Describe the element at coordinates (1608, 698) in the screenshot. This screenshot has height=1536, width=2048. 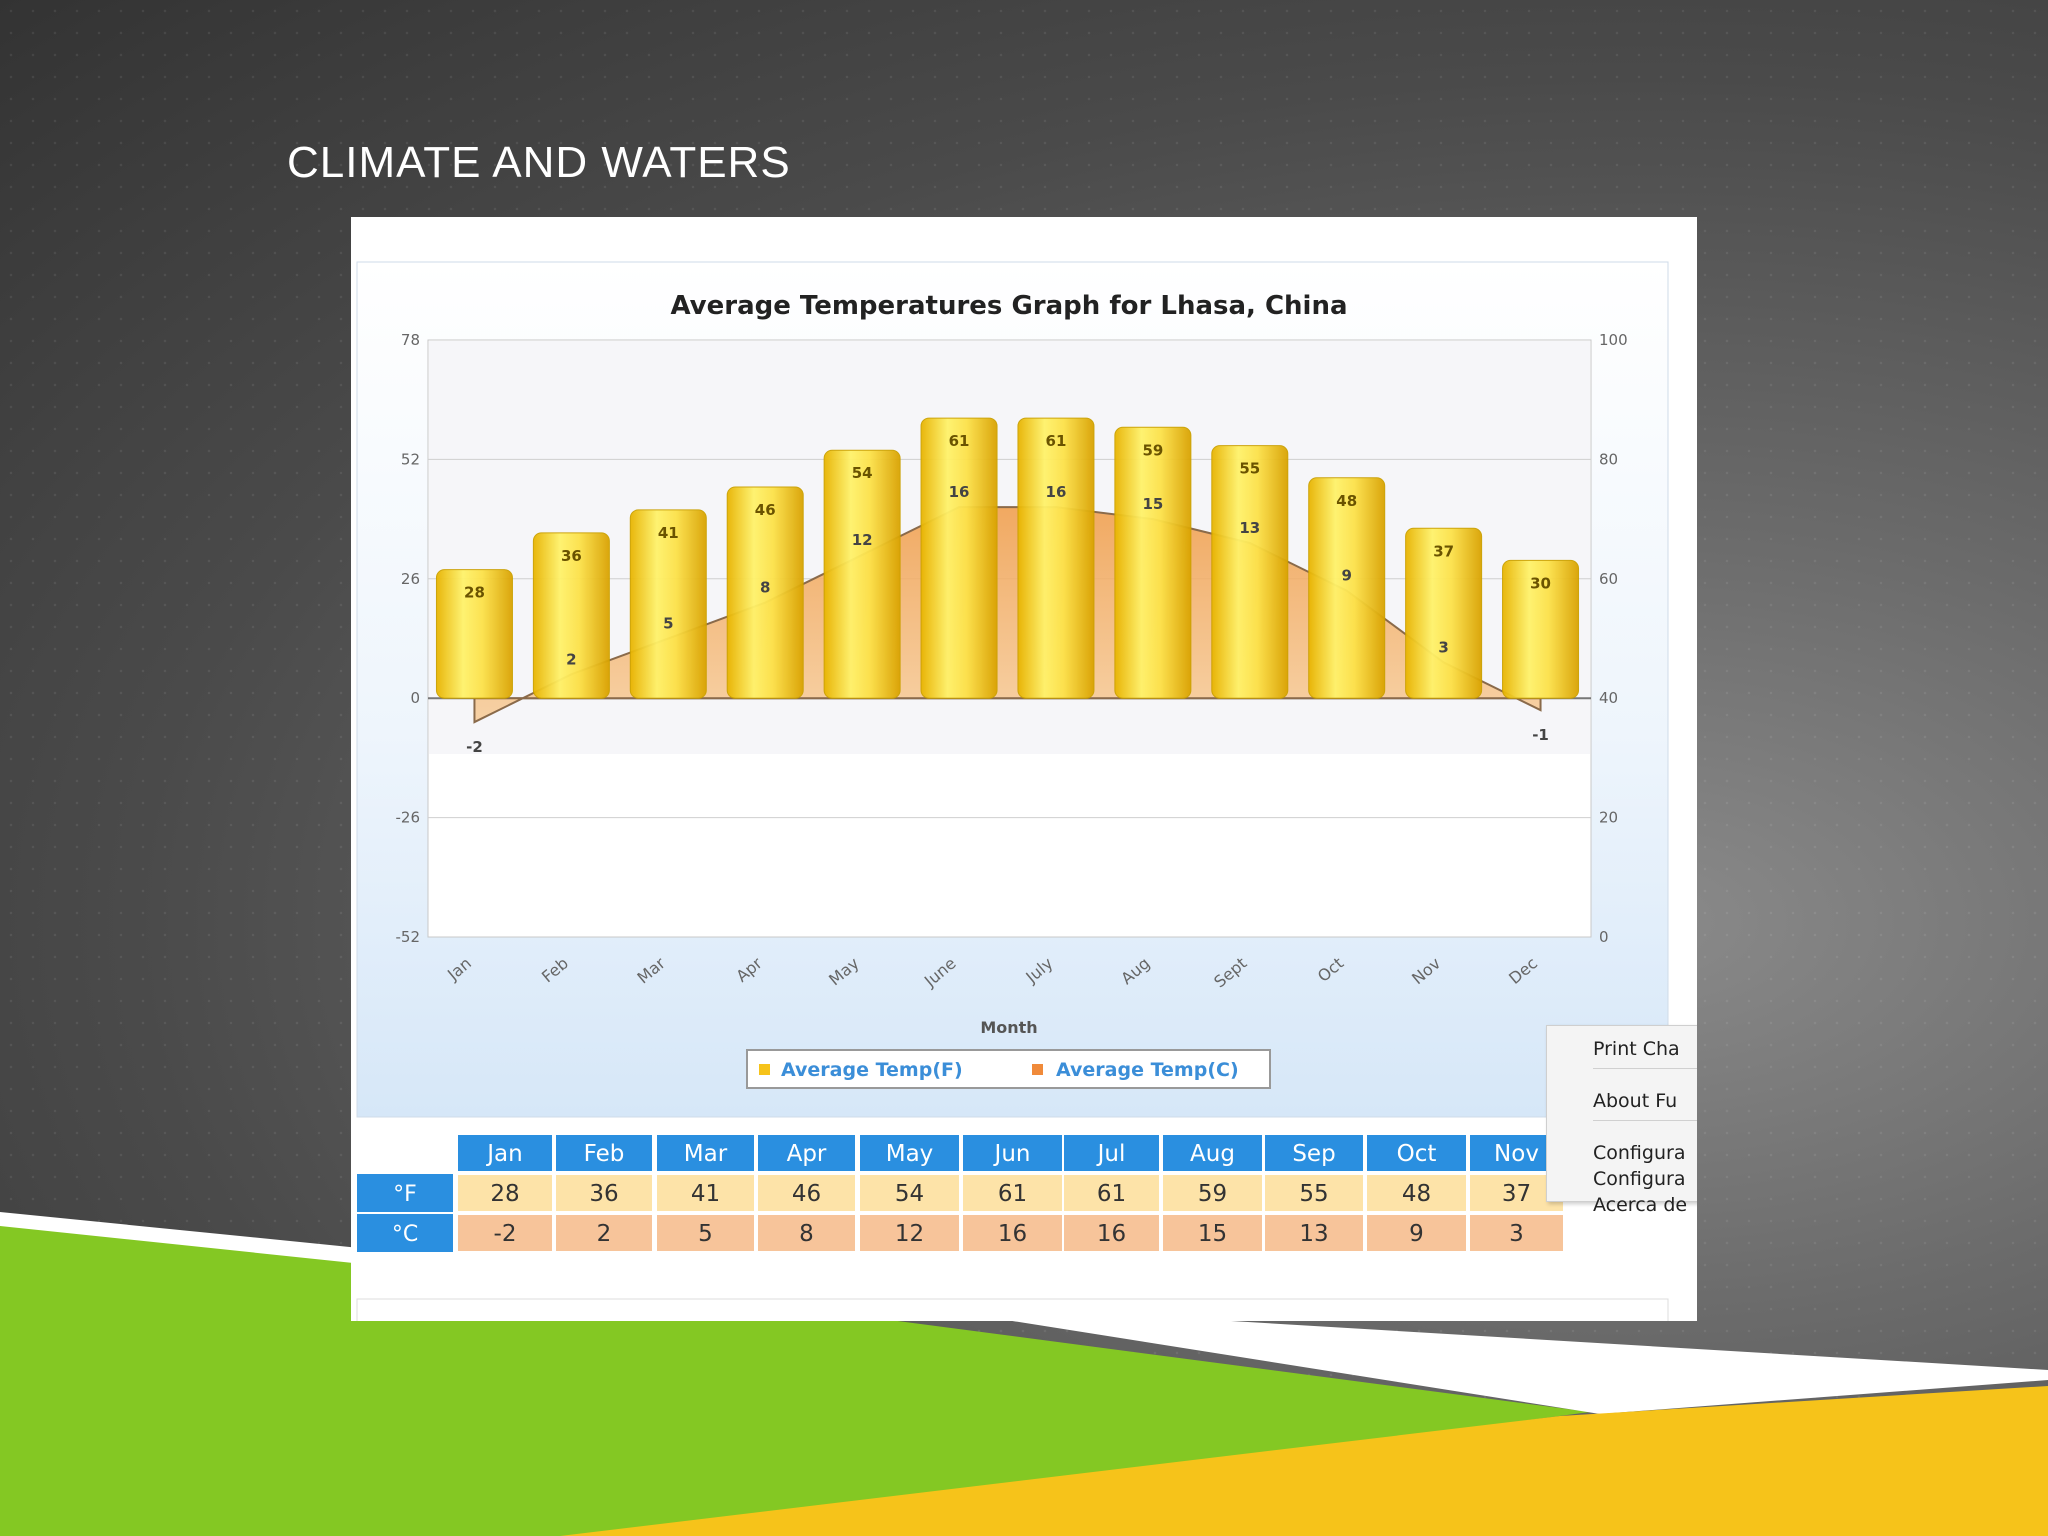
I see `right-tick-label: 40` at that location.